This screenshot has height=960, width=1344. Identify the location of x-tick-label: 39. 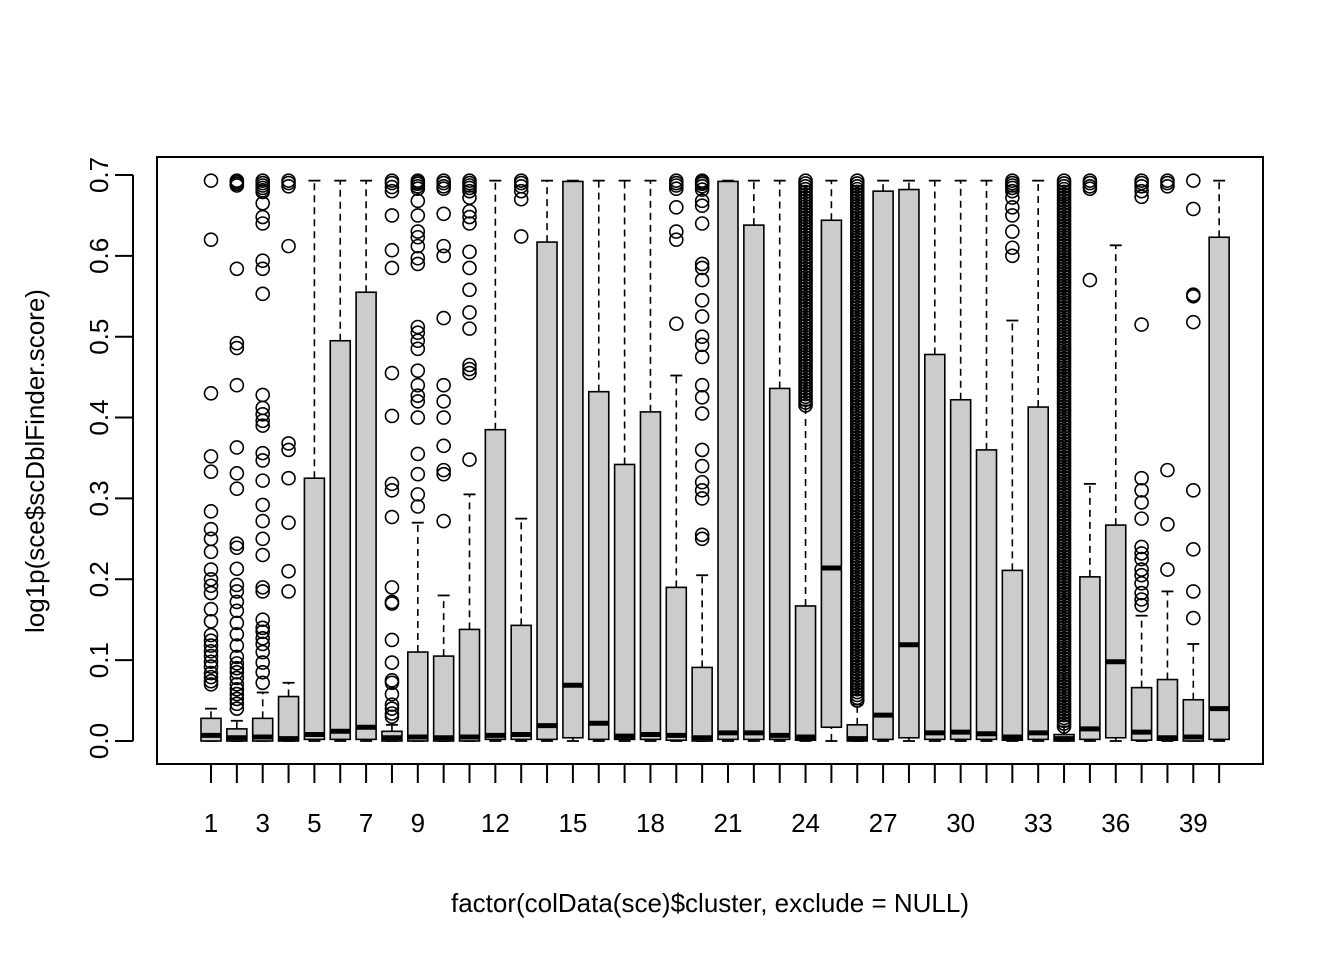
(1193, 823).